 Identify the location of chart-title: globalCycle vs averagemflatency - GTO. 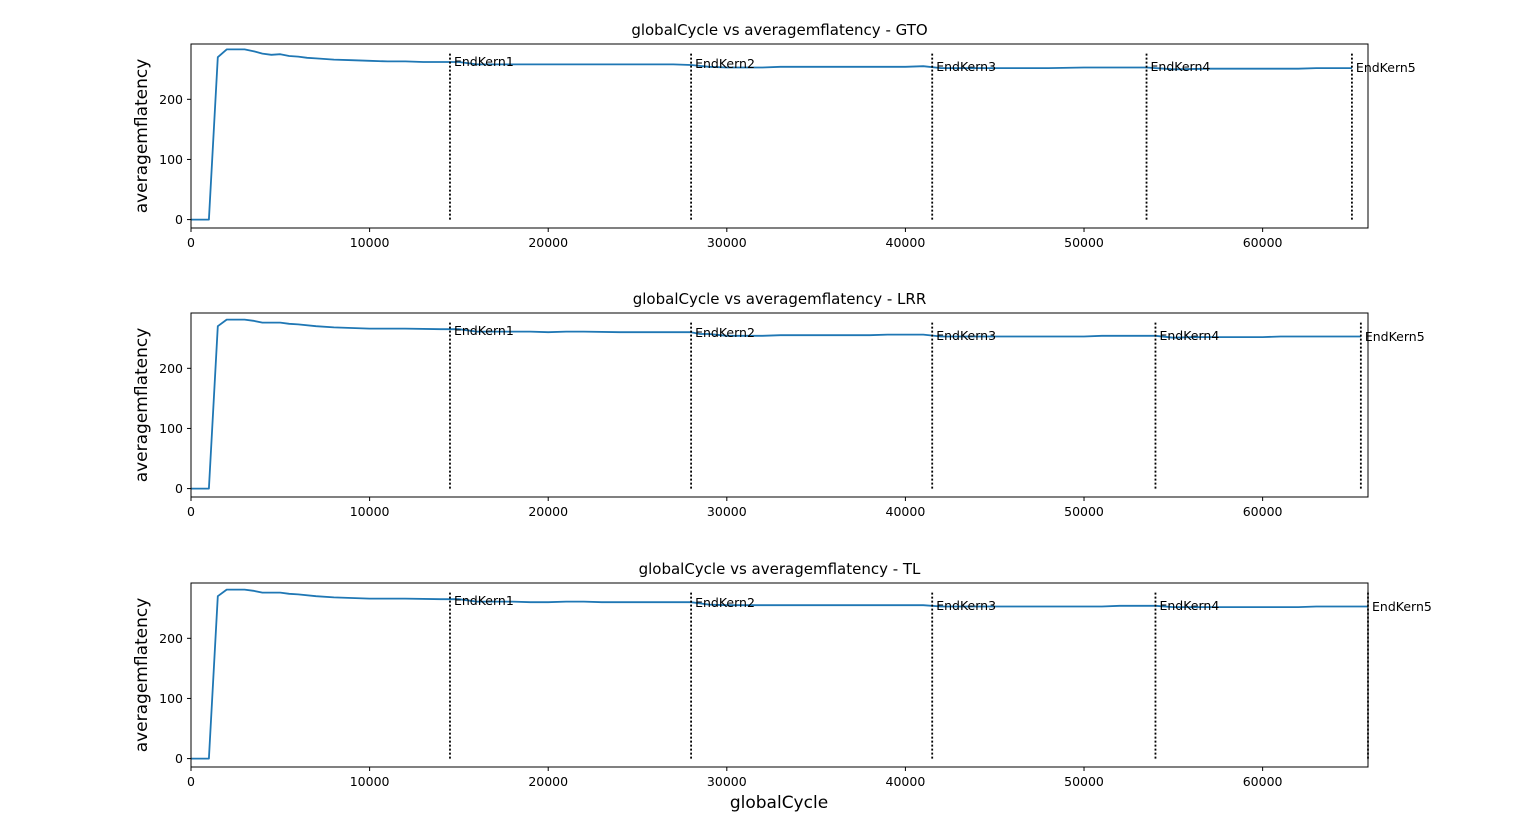
(779, 30).